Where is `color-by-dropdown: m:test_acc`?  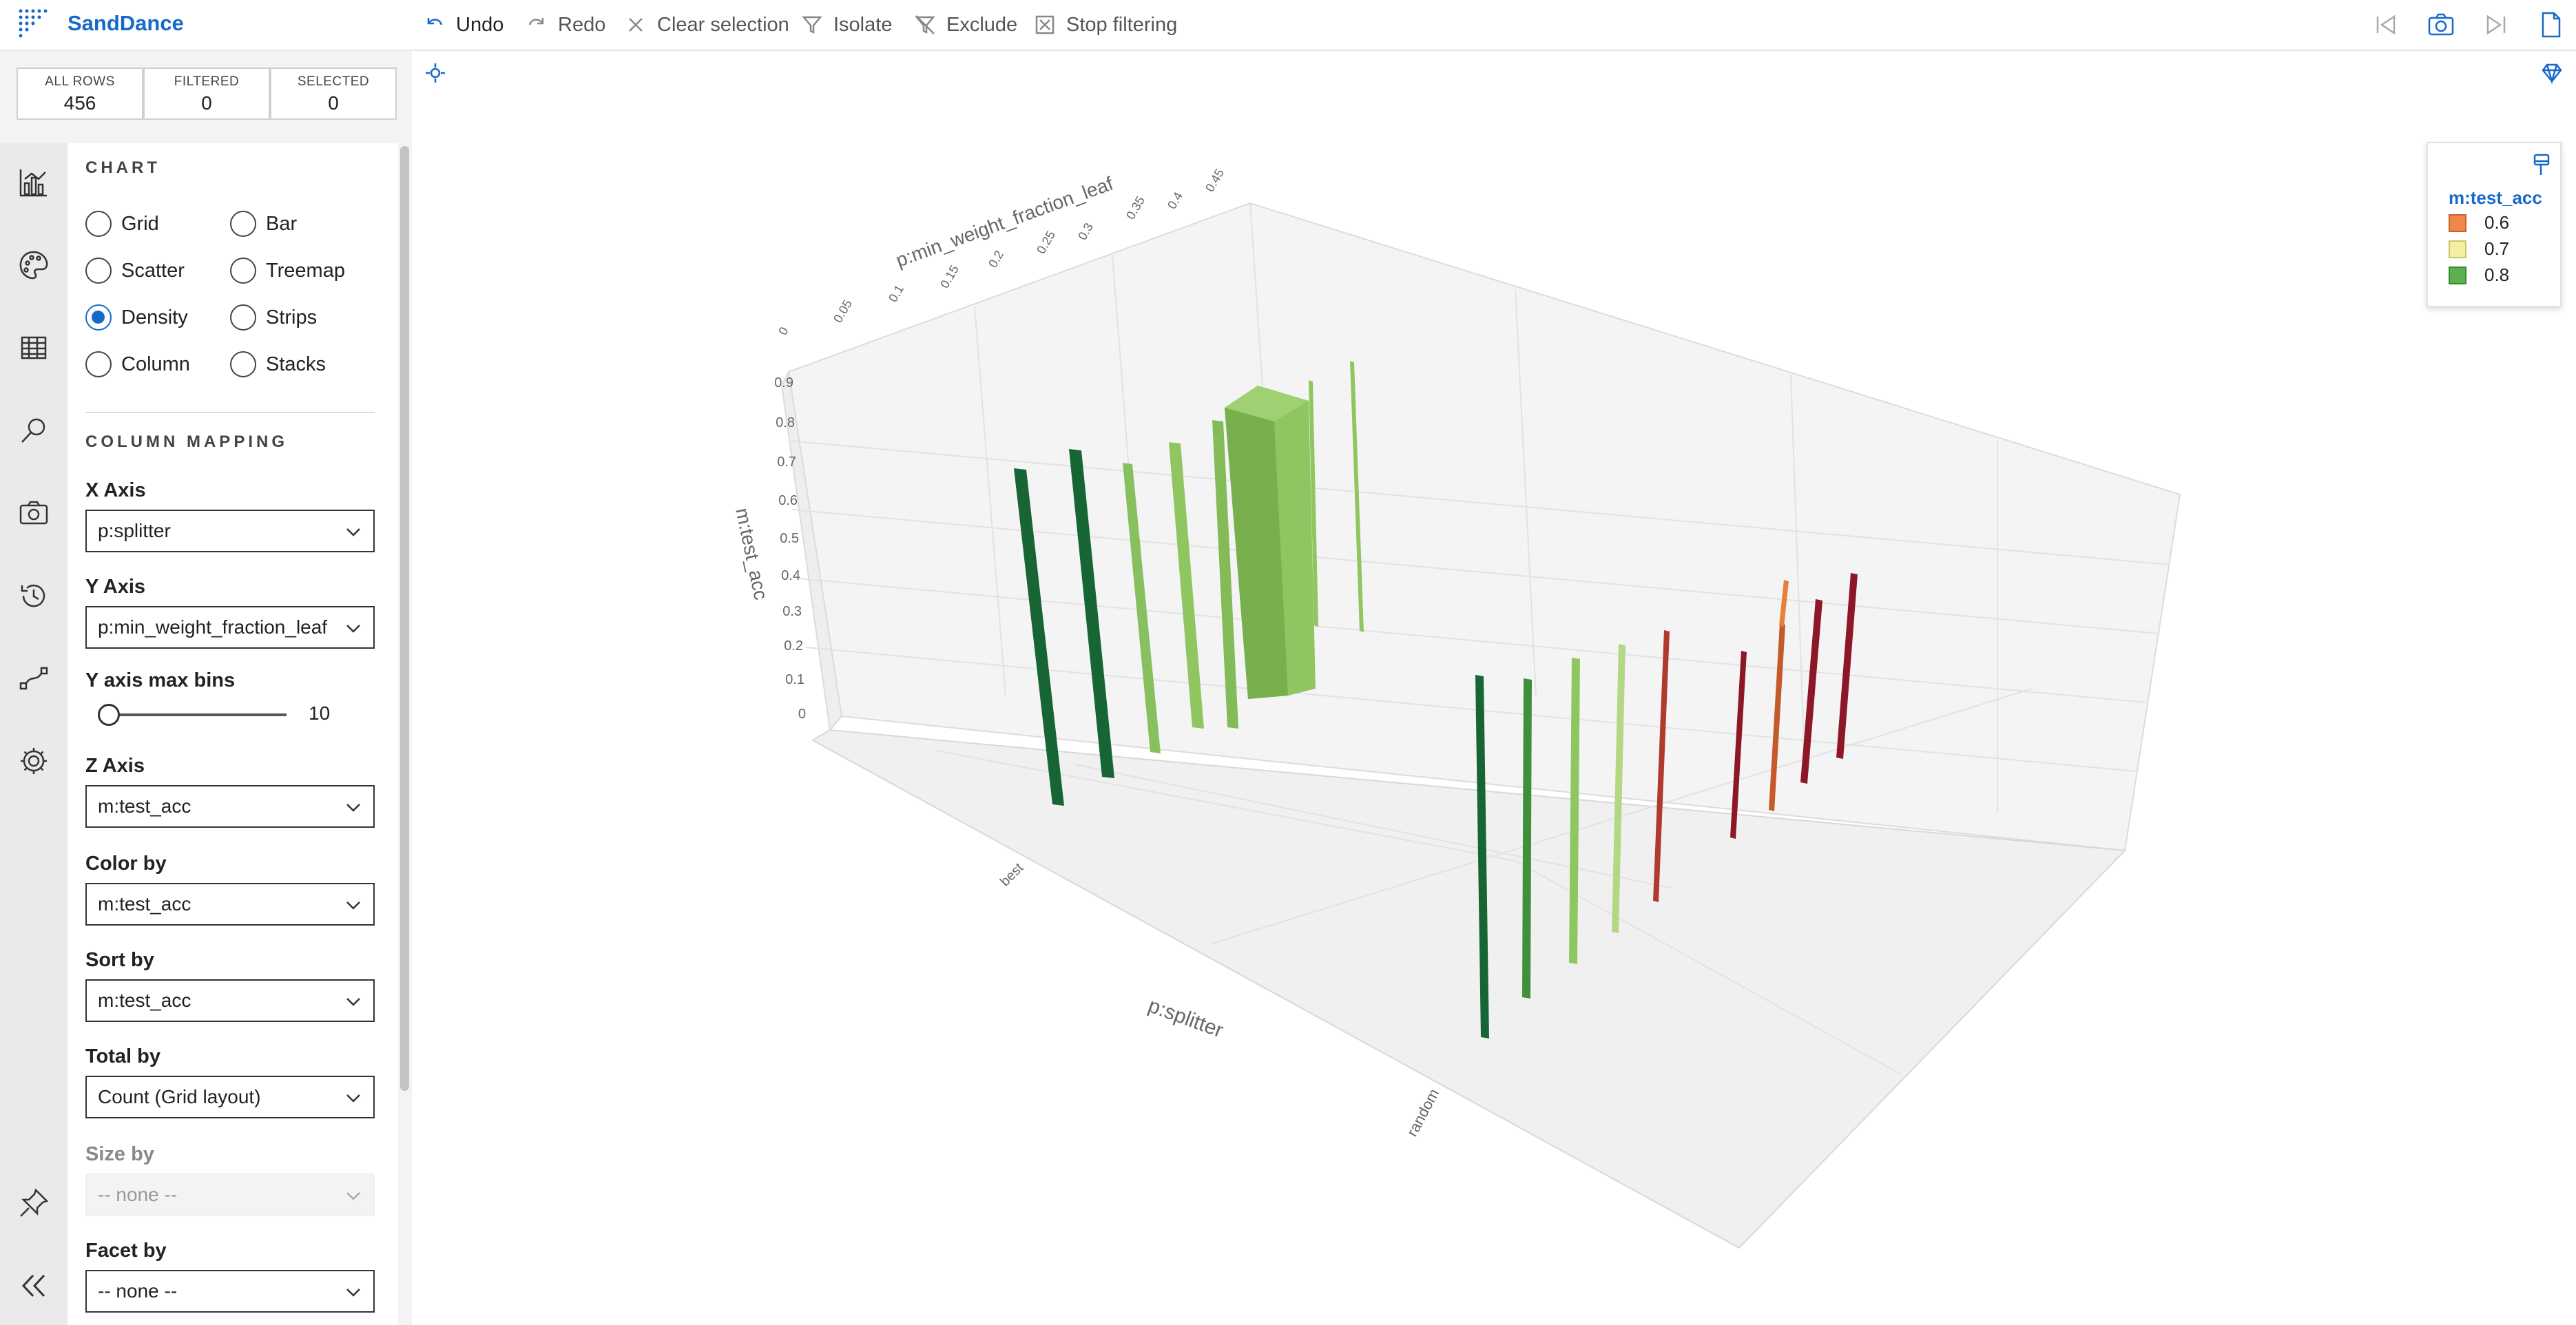 color-by-dropdown: m:test_acc is located at coordinates (230, 904).